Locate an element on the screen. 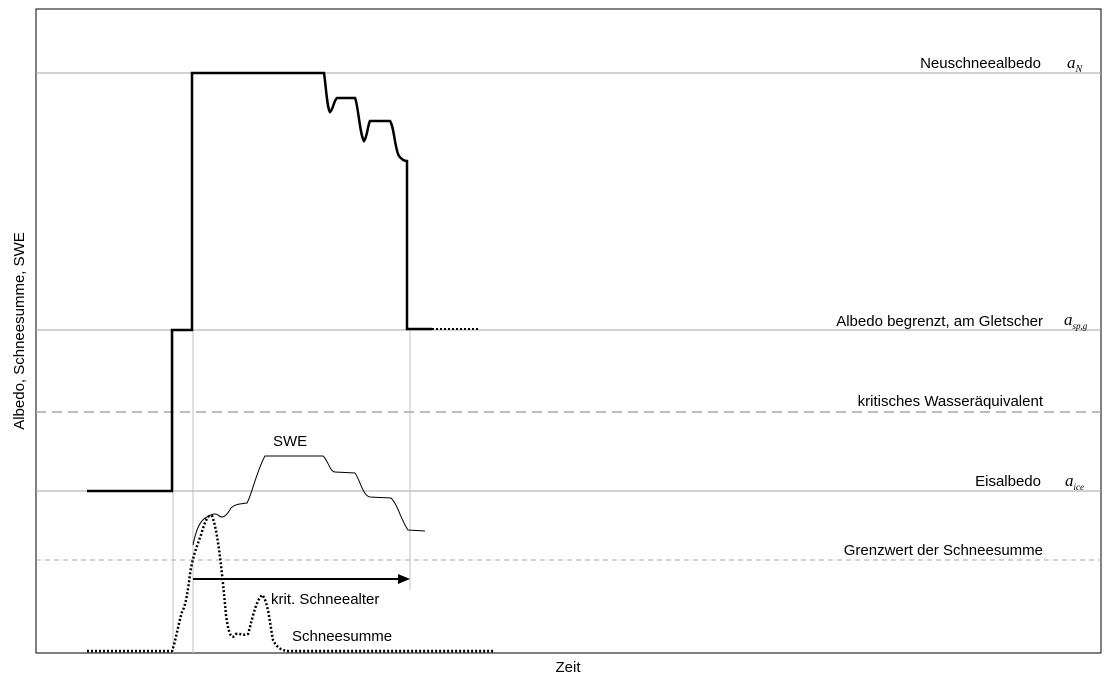 The image size is (1104, 677). swe-curve is located at coordinates (309, 500).